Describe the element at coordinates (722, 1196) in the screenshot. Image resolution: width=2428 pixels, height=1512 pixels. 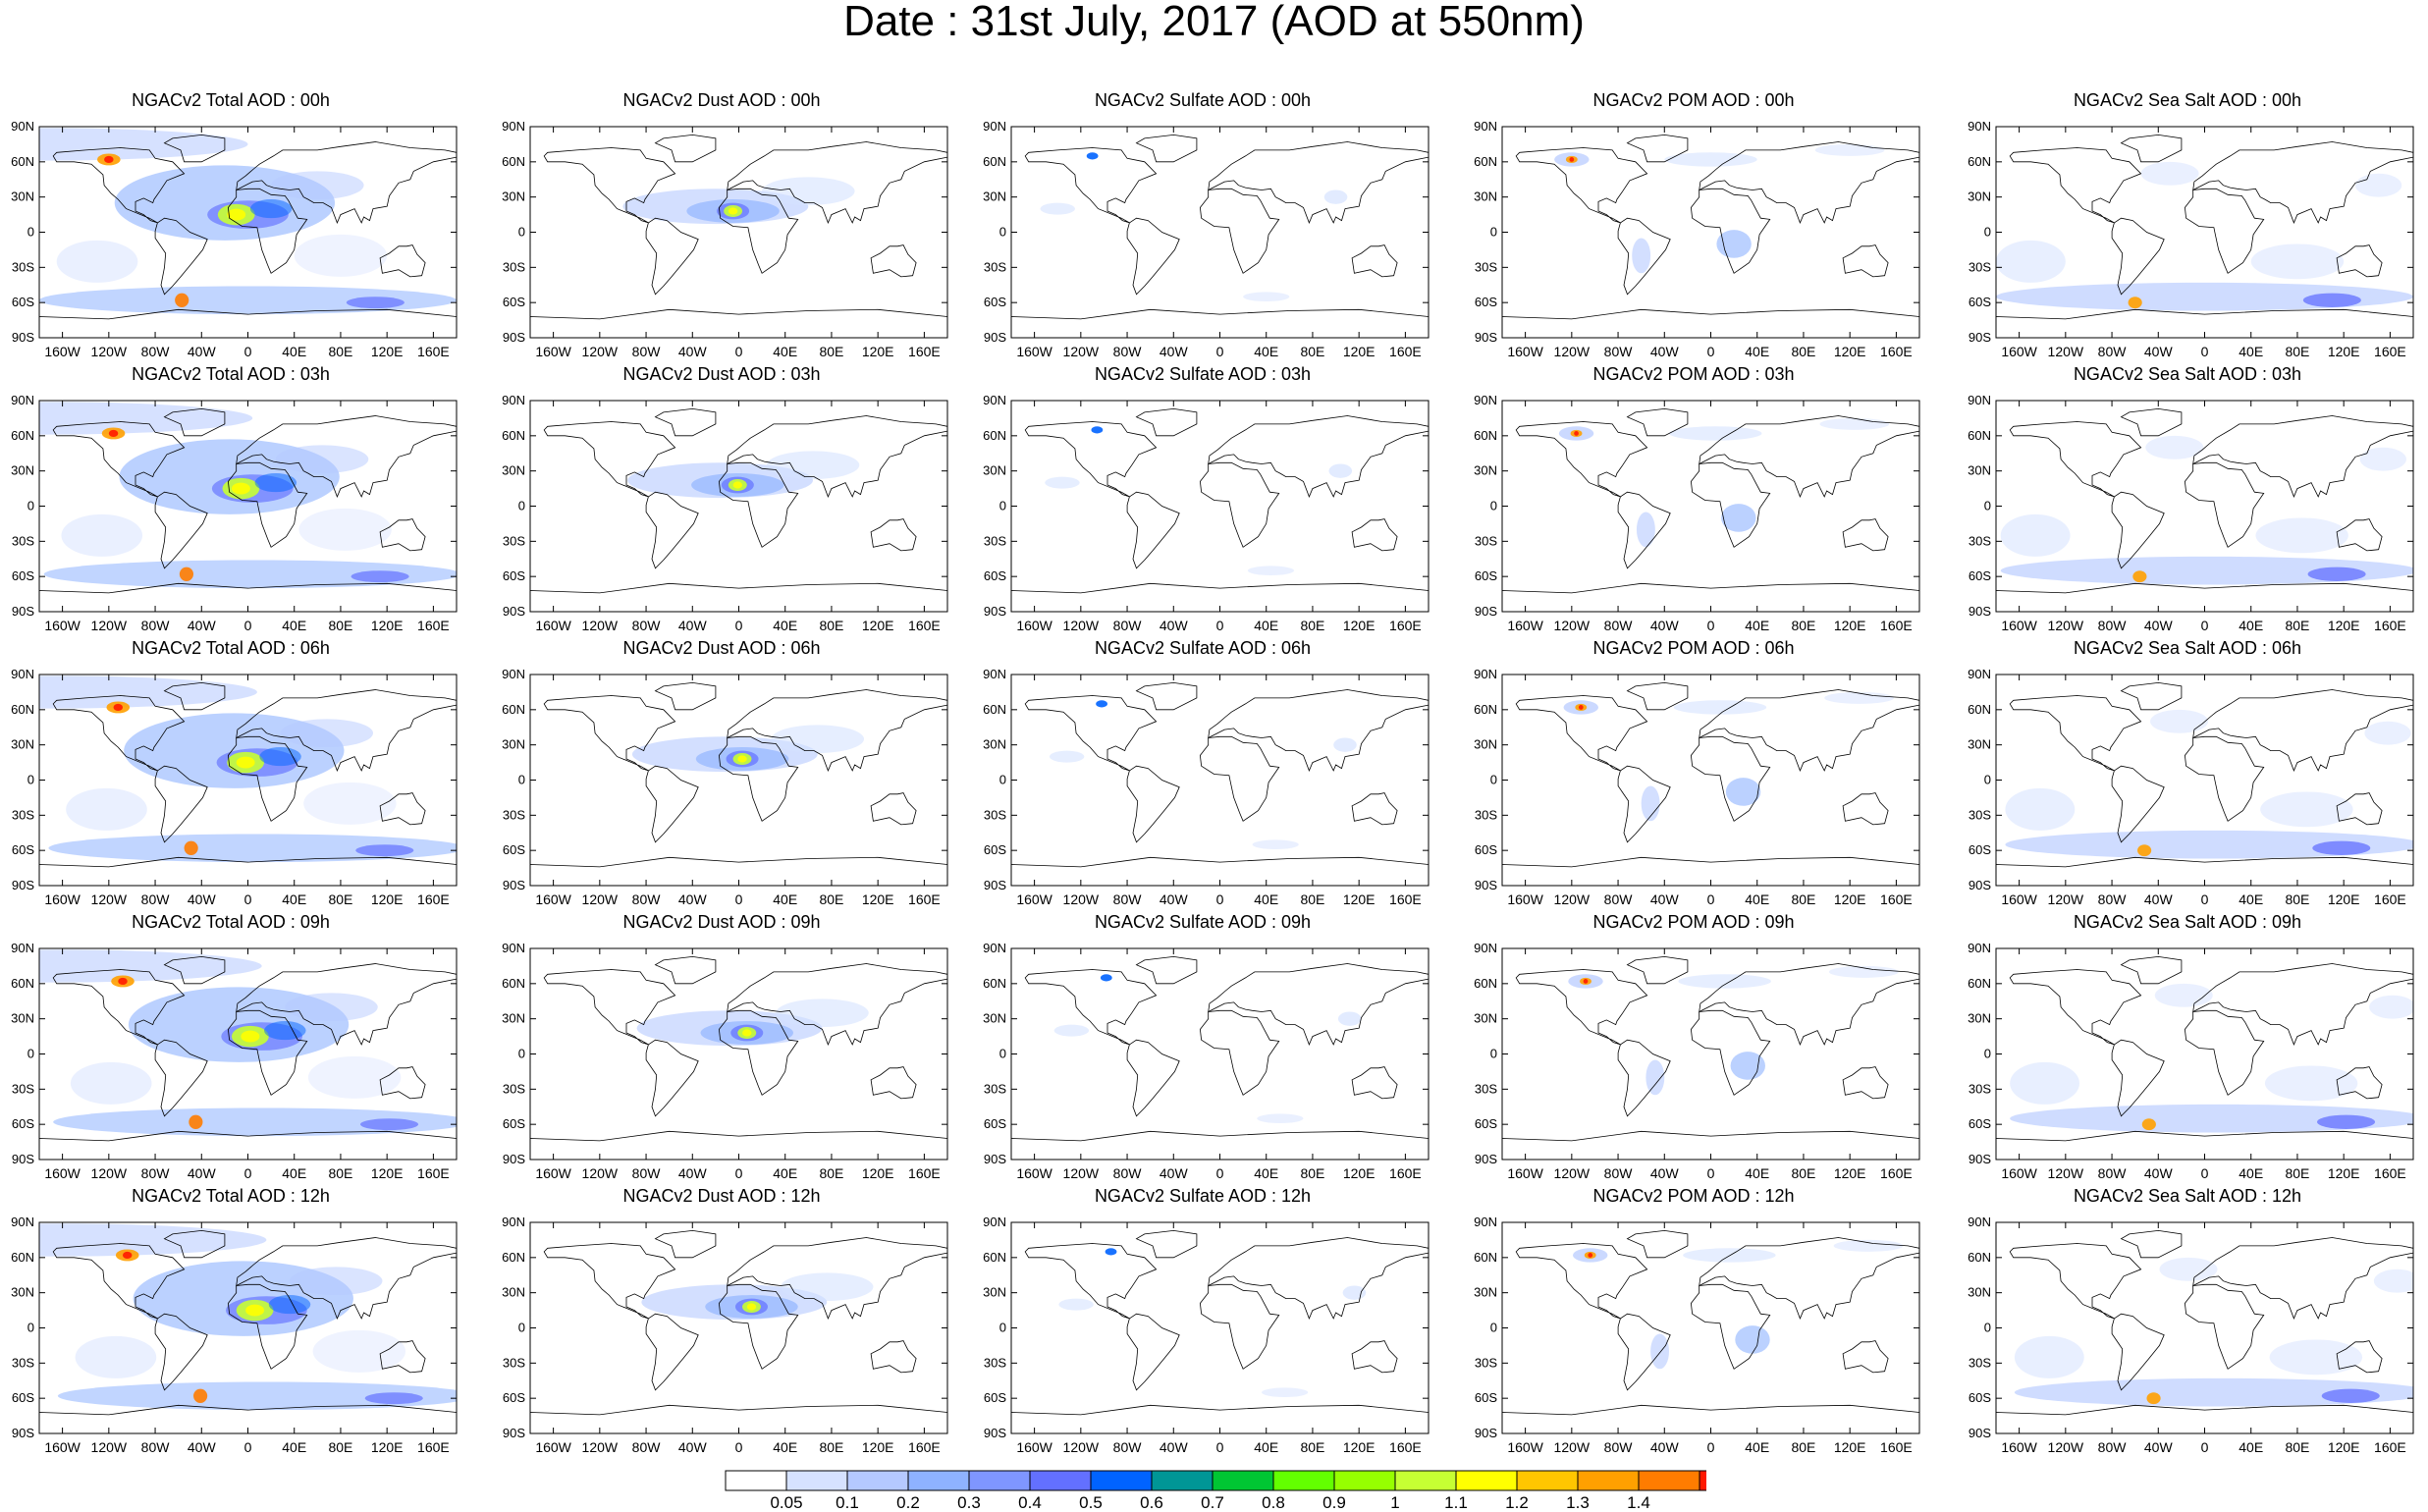
I see `panel-title: NGACv2 Dust AOD : 12h` at that location.